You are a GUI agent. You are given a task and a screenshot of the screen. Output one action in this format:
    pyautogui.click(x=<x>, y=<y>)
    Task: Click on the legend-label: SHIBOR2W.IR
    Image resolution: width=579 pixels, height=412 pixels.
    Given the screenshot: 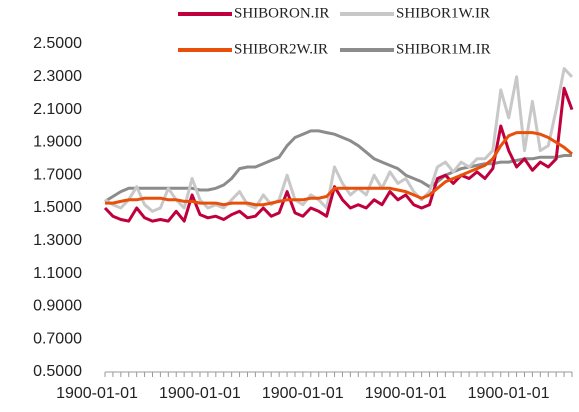 What is the action you would take?
    pyautogui.click(x=281, y=49)
    